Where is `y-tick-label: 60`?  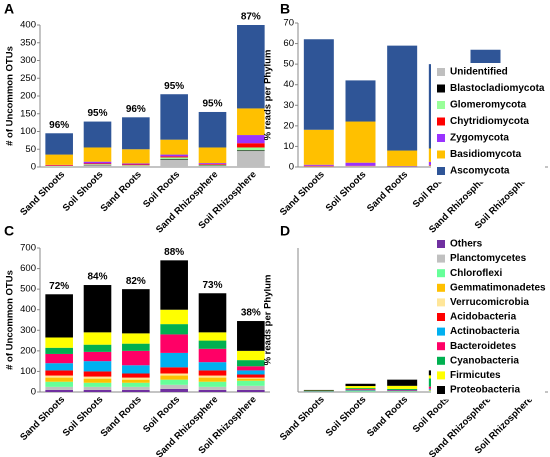
y-tick-label: 60 is located at coordinates (288, 43).